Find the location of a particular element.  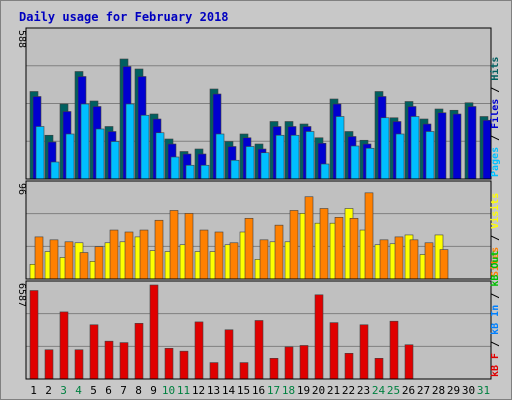

x-tick-label-day-24: 24 is located at coordinates (379, 390).